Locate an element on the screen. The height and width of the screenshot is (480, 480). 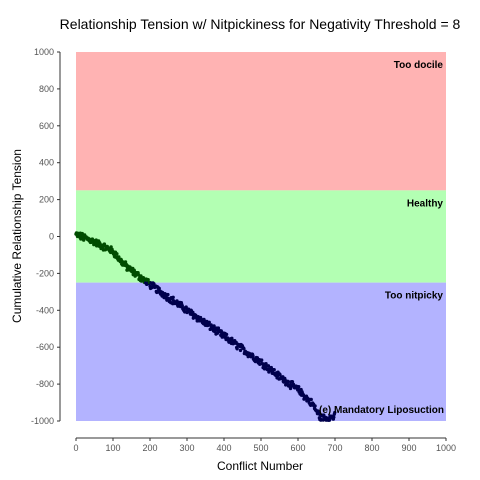
y-axis-title: Cumulative Relationship Tension is located at coordinates (17, 236).